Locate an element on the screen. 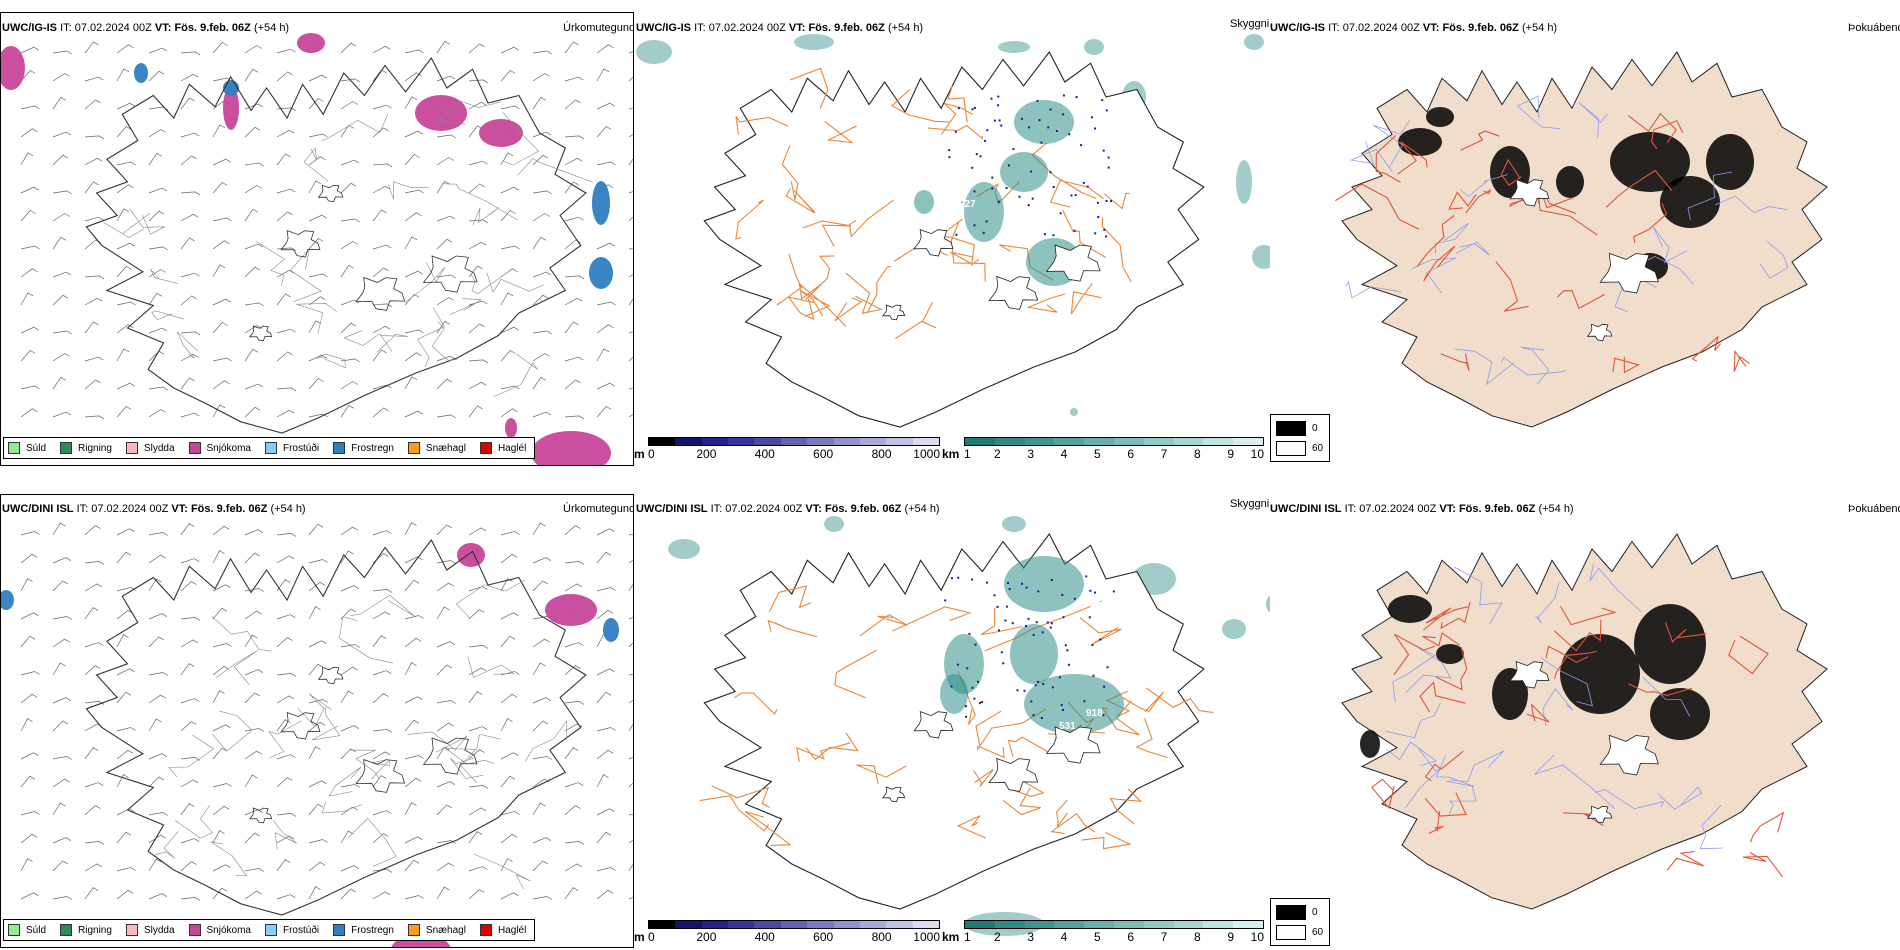  legend-label: Súld is located at coordinates (36, 930).